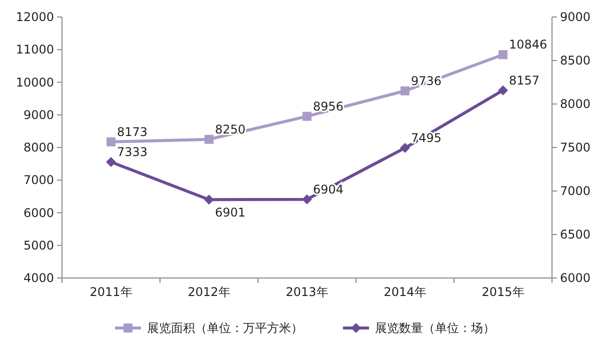 This screenshot has width=600, height=347. Describe the element at coordinates (35, 49) in the screenshot. I see `y-tick-label: 11000` at that location.